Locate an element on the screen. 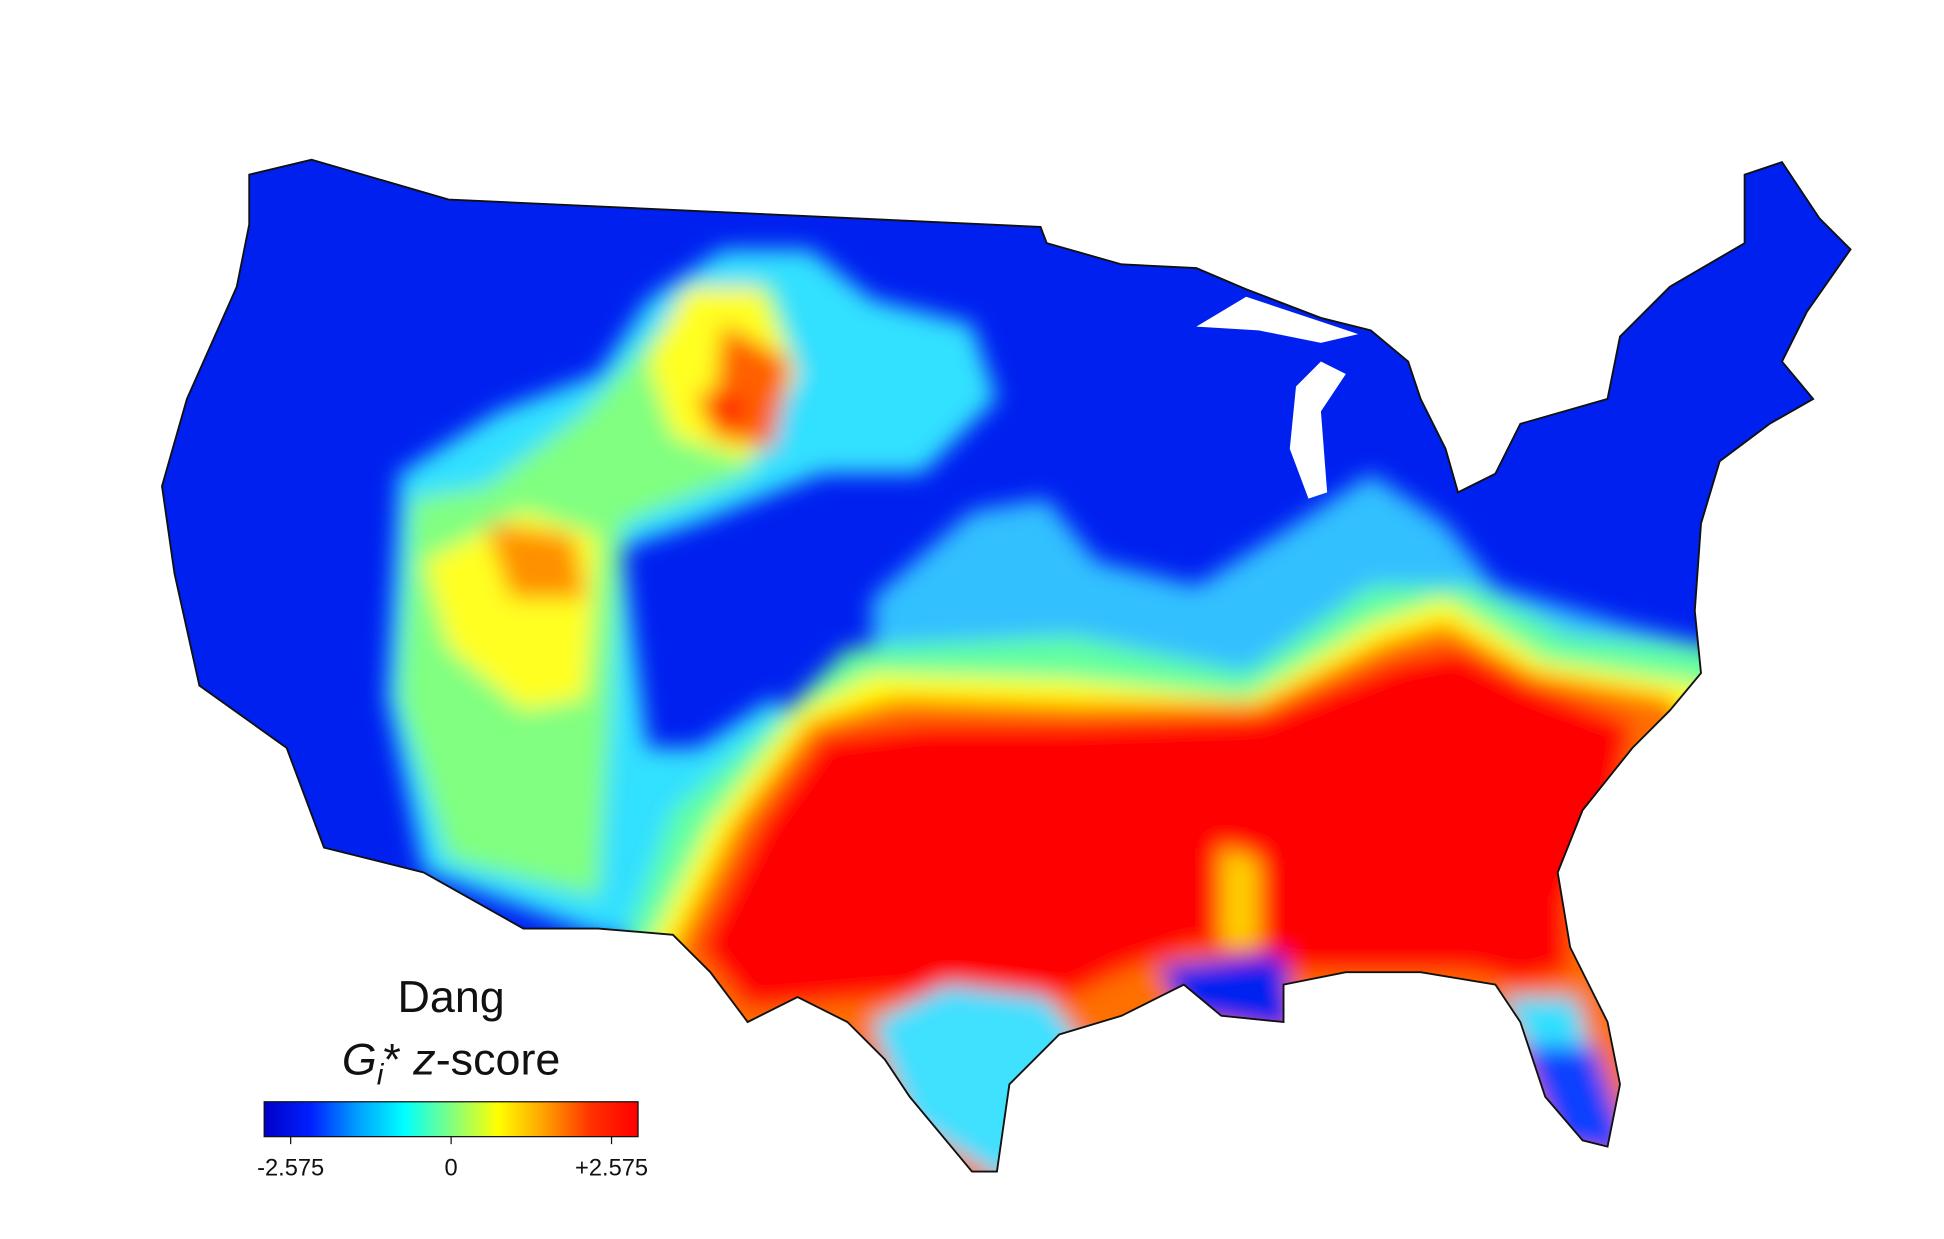  legend: Dang Gi* z-score -2.575 0 +2.575 is located at coordinates (452, 1076).